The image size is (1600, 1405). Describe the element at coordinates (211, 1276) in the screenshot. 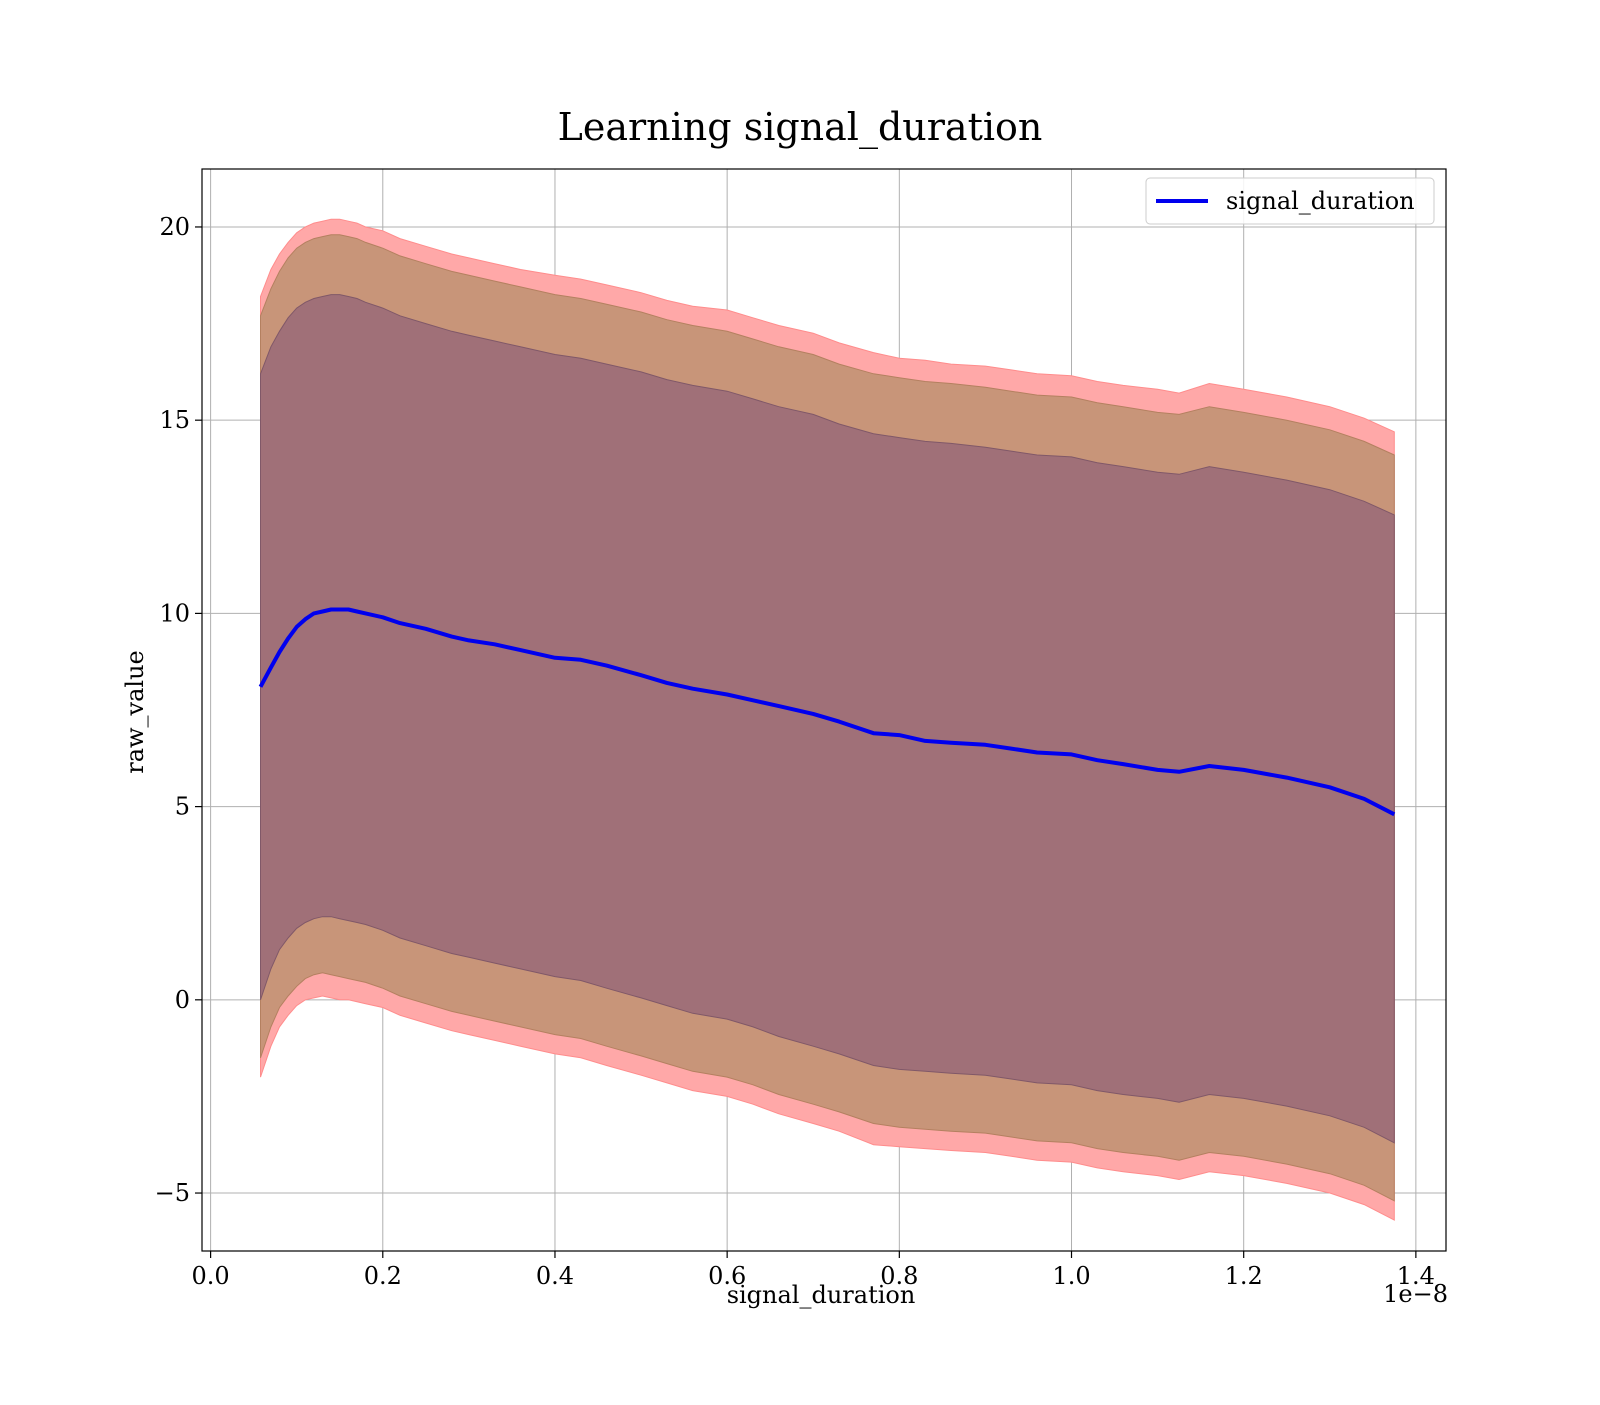

I see `x-tick-label: 0.0` at that location.